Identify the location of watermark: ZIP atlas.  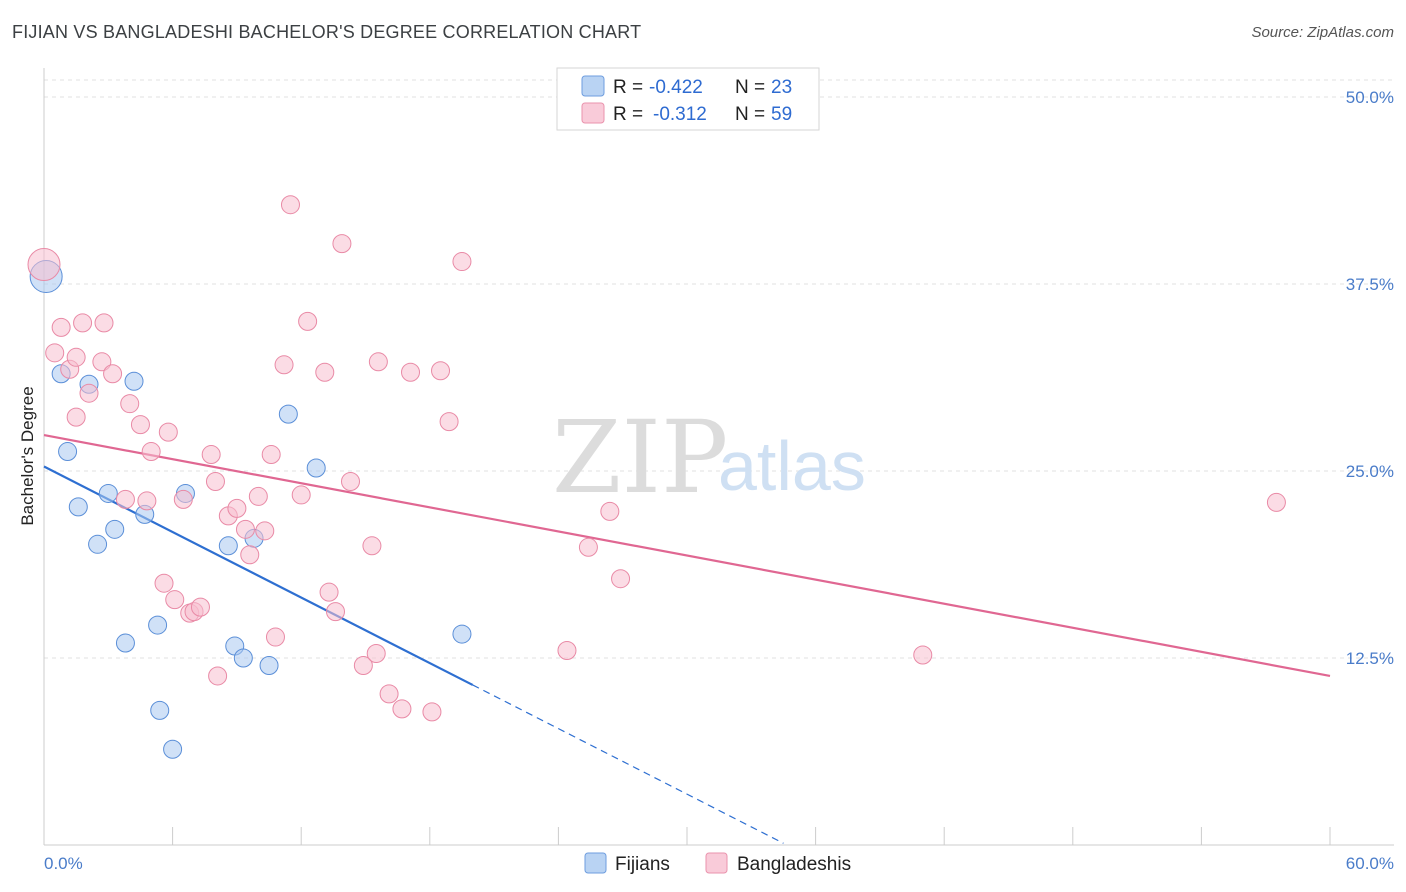
(709, 457).